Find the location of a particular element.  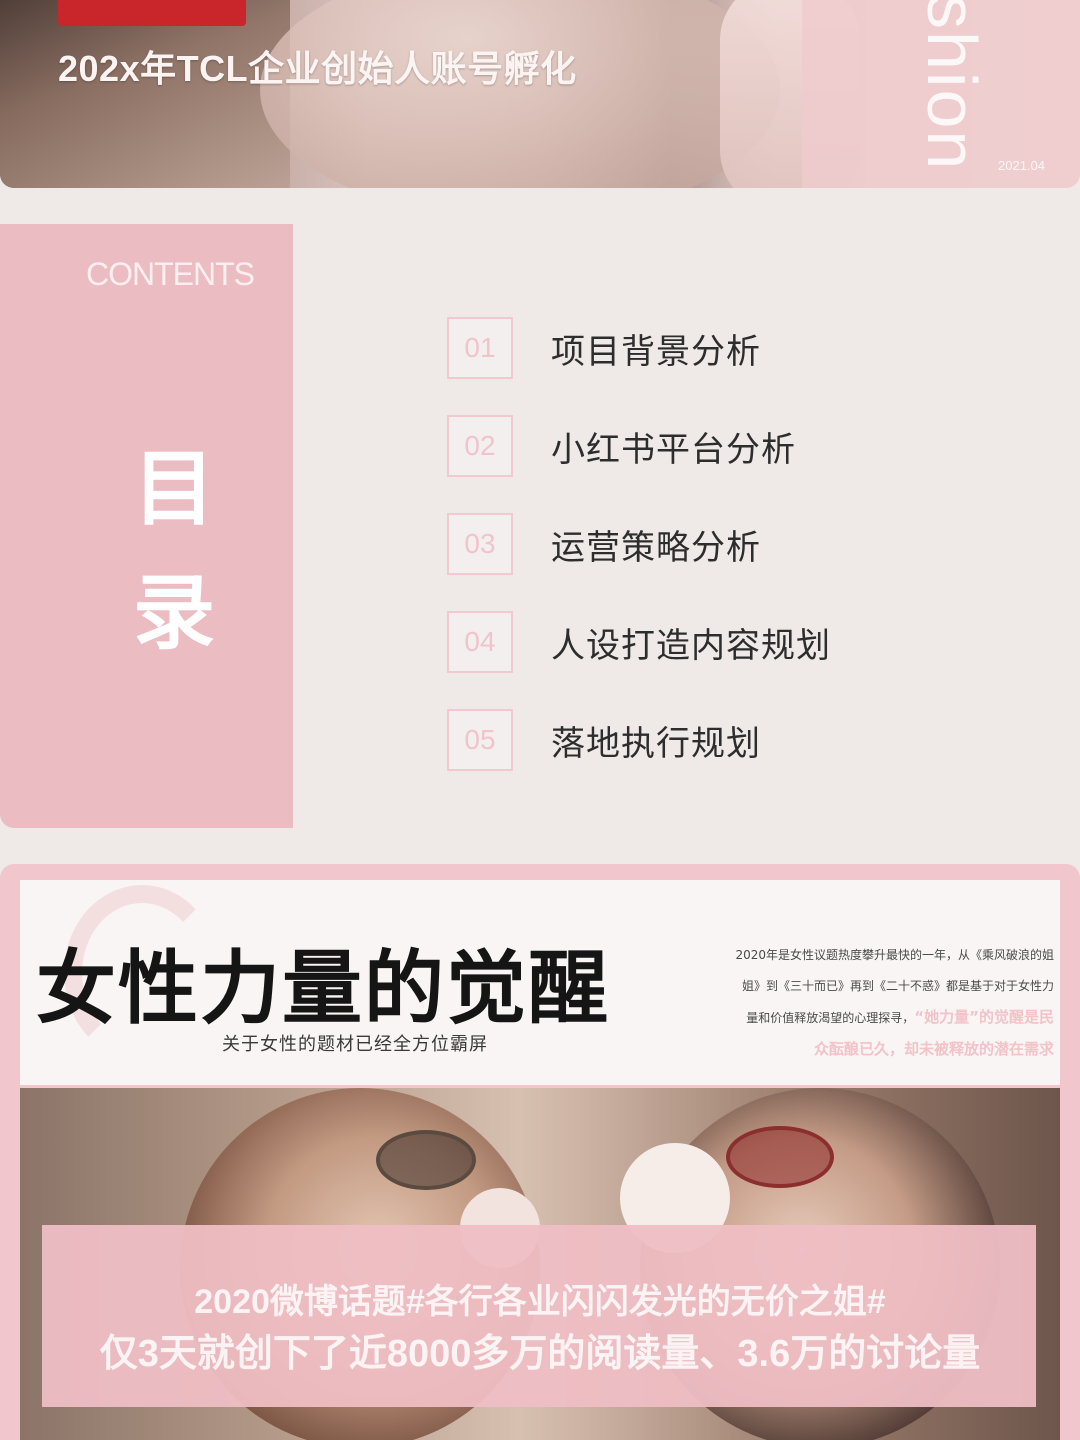

section-subheadline: 关于女性的题材已经全方位霸屏 is located at coordinates (355, 1044).